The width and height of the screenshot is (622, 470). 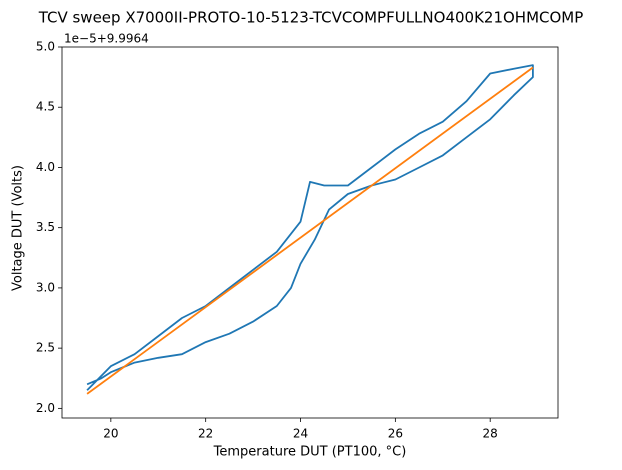 I want to click on x-axis-label: Temperature DUT (PT100, °C), so click(x=310, y=452).